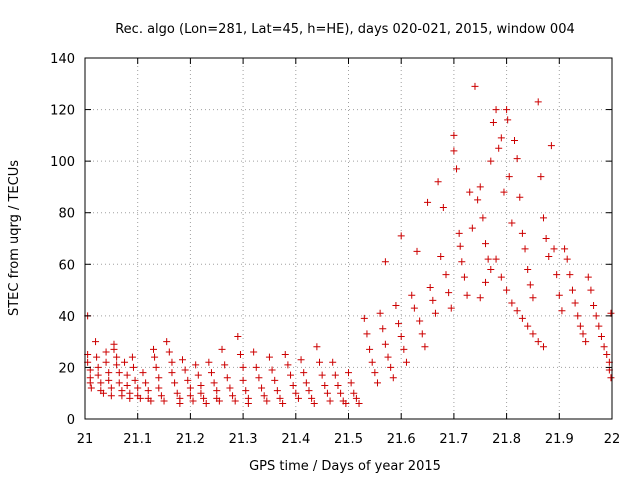 Image resolution: width=640 pixels, height=484 pixels. Describe the element at coordinates (71, 420) in the screenshot. I see `y-tick-label: 0` at that location.